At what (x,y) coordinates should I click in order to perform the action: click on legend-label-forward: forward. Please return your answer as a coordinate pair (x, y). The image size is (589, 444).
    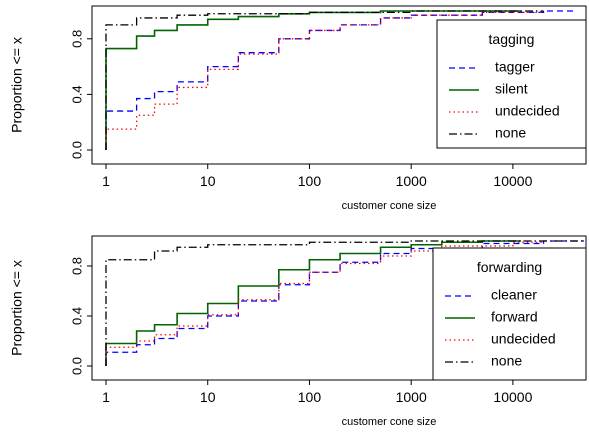
    Looking at the image, I should click on (514, 317).